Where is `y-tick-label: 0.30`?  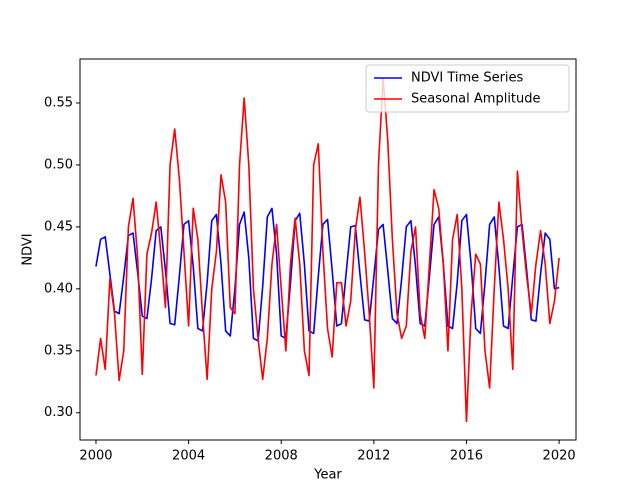
y-tick-label: 0.30 is located at coordinates (58, 412).